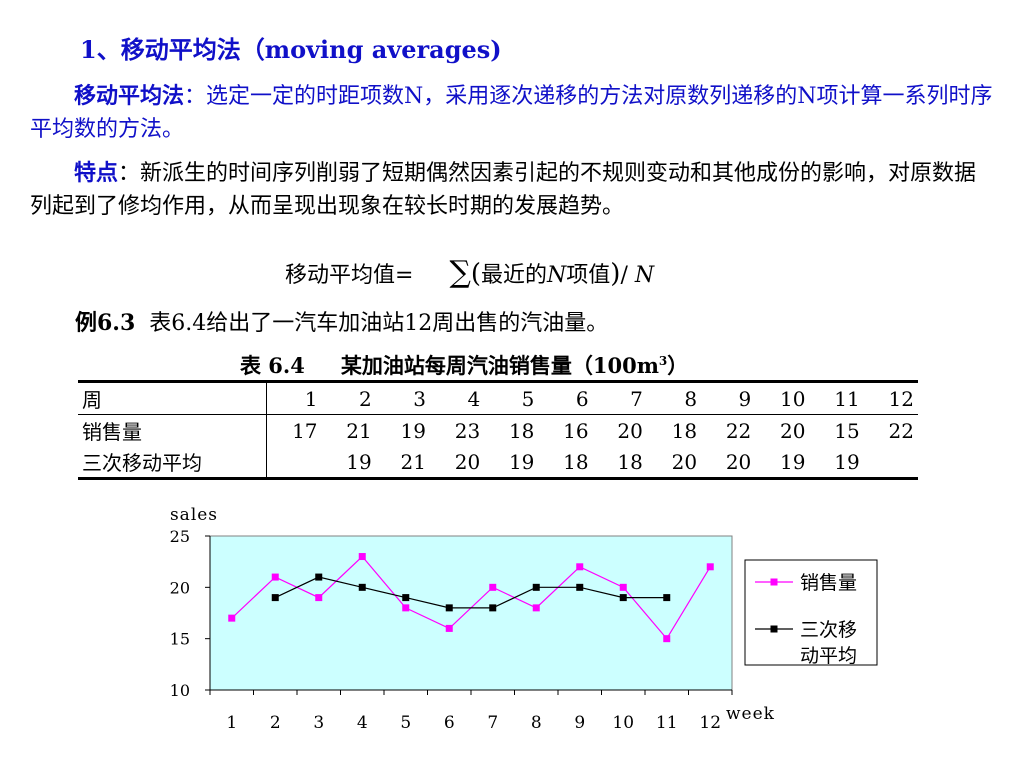 The image size is (1024, 768). I want to click on moving-average-formula: 移动平均值= ∑(最近的N项值)/ N, so click(469, 272).